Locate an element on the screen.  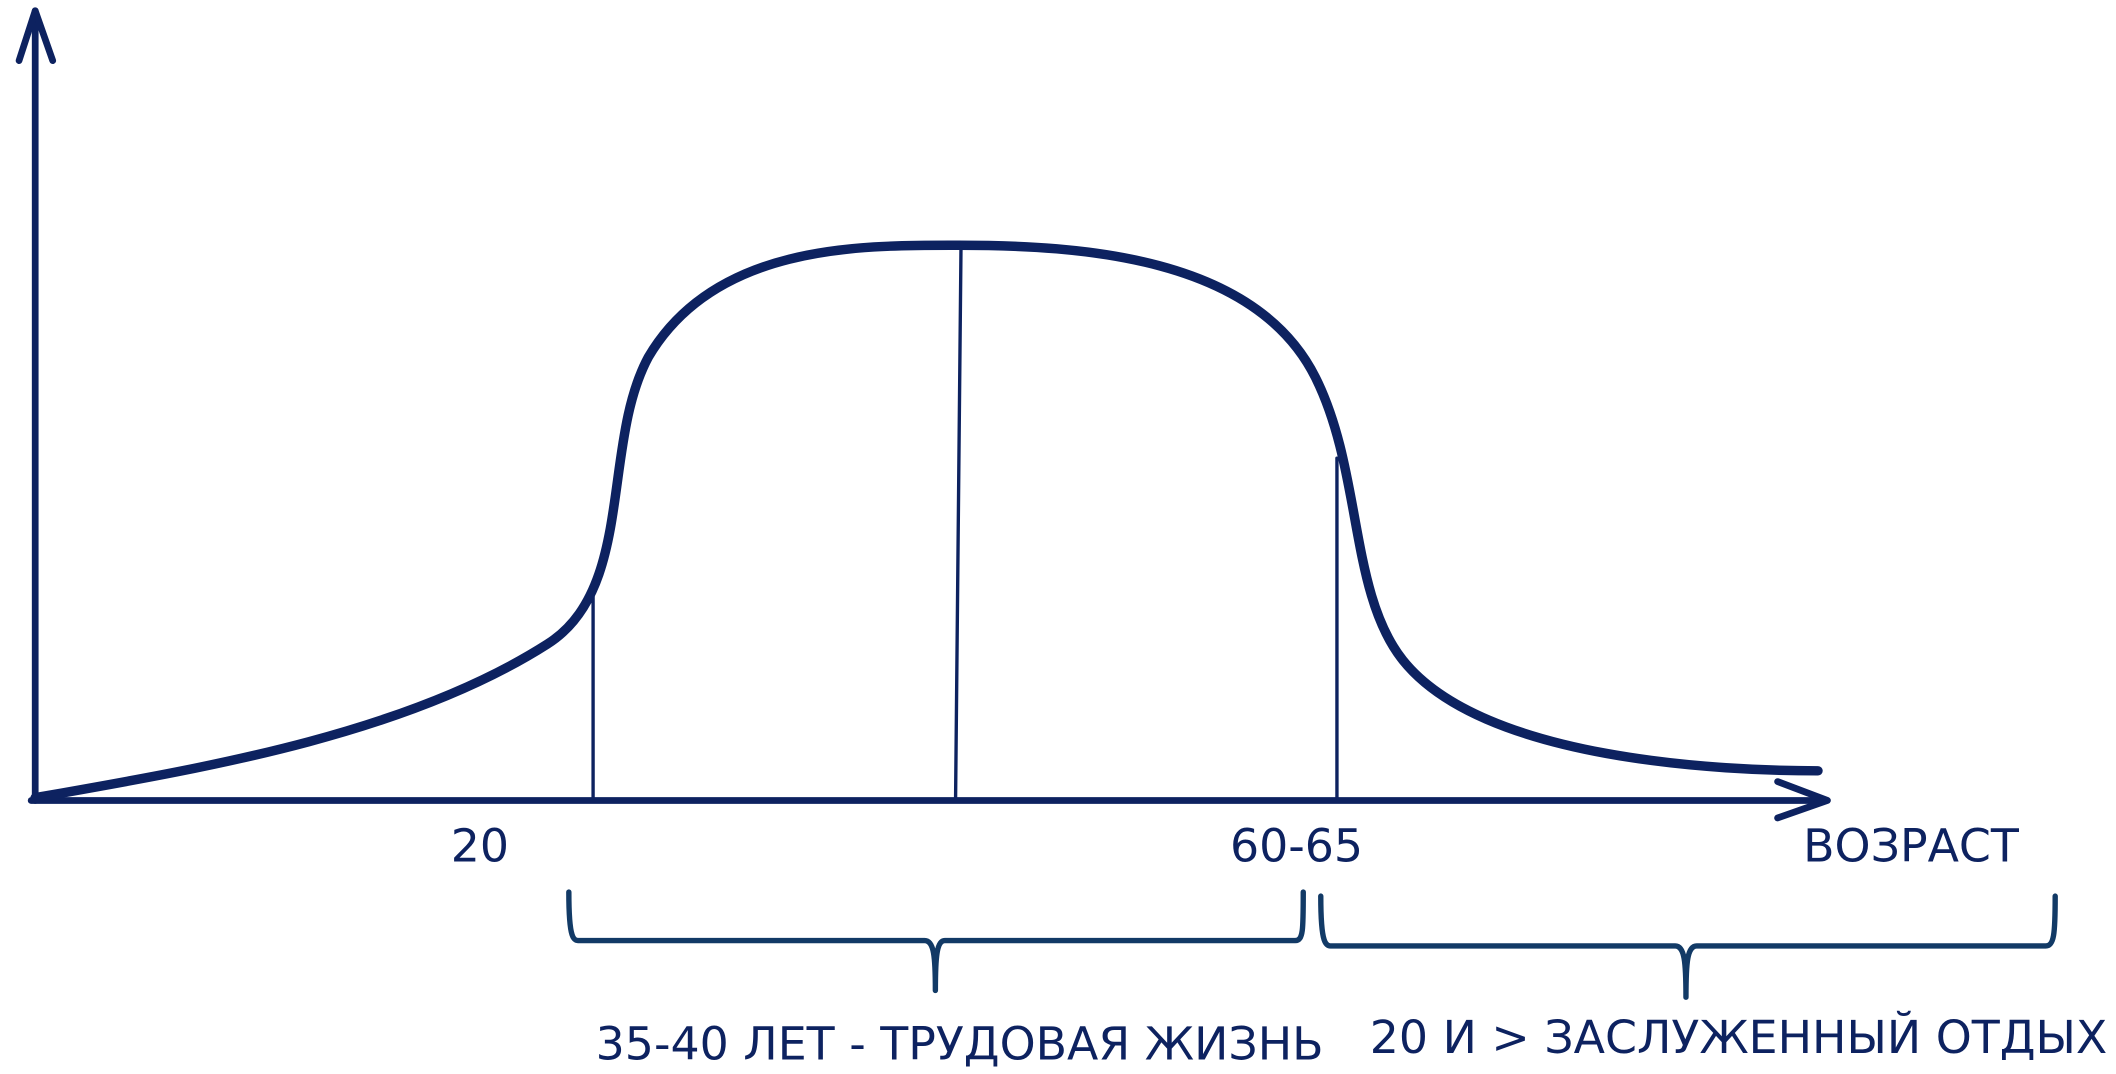
period-label: 35-40 ЛЕТ - ТРУДОВАЯ ЖИЗНЬ is located at coordinates (960, 1044).